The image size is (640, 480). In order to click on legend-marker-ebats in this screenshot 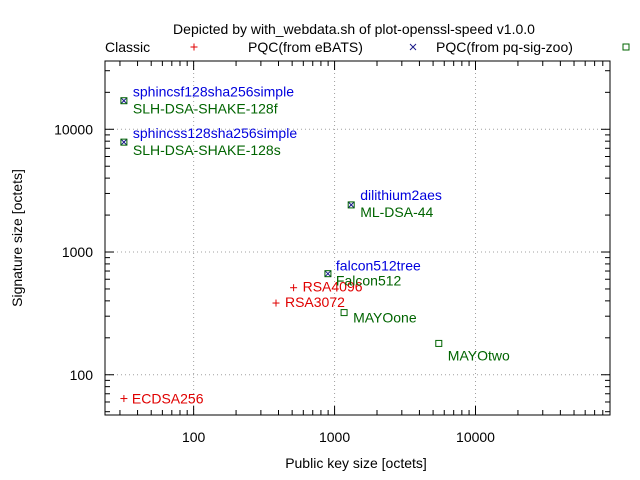, I will do `click(413, 47)`.